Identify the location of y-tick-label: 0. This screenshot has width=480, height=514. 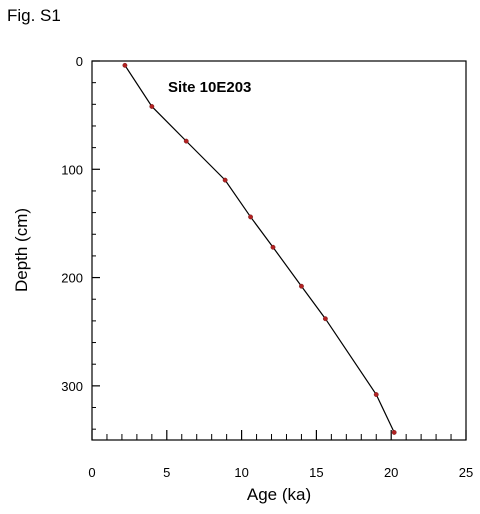
(79, 61).